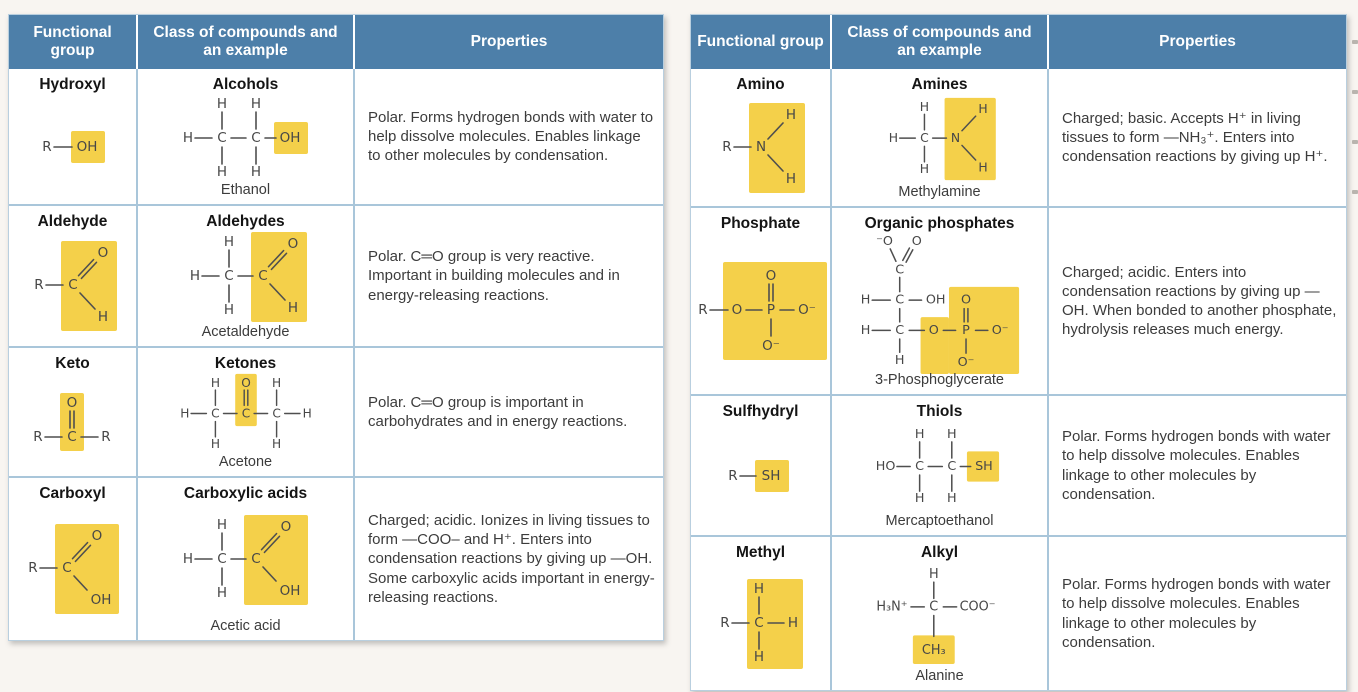  What do you see at coordinates (886, 466) in the screenshot?
I see `svg-text: HO` at bounding box center [886, 466].